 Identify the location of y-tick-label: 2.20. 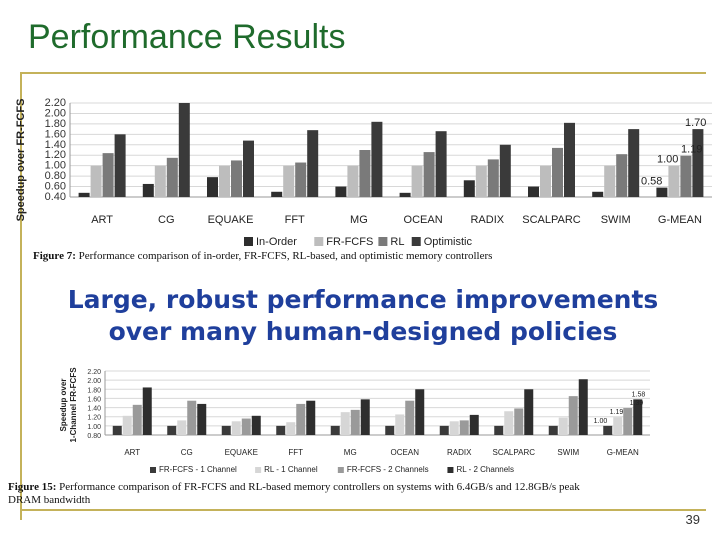
(94, 372).